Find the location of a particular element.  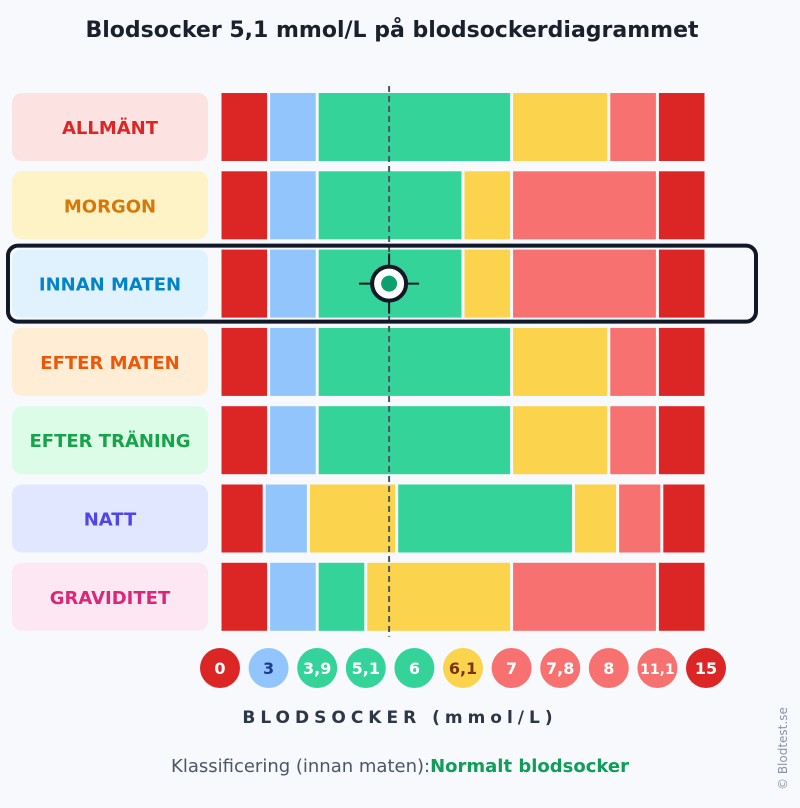

row-label: EFTER MATEN is located at coordinates (109, 363).